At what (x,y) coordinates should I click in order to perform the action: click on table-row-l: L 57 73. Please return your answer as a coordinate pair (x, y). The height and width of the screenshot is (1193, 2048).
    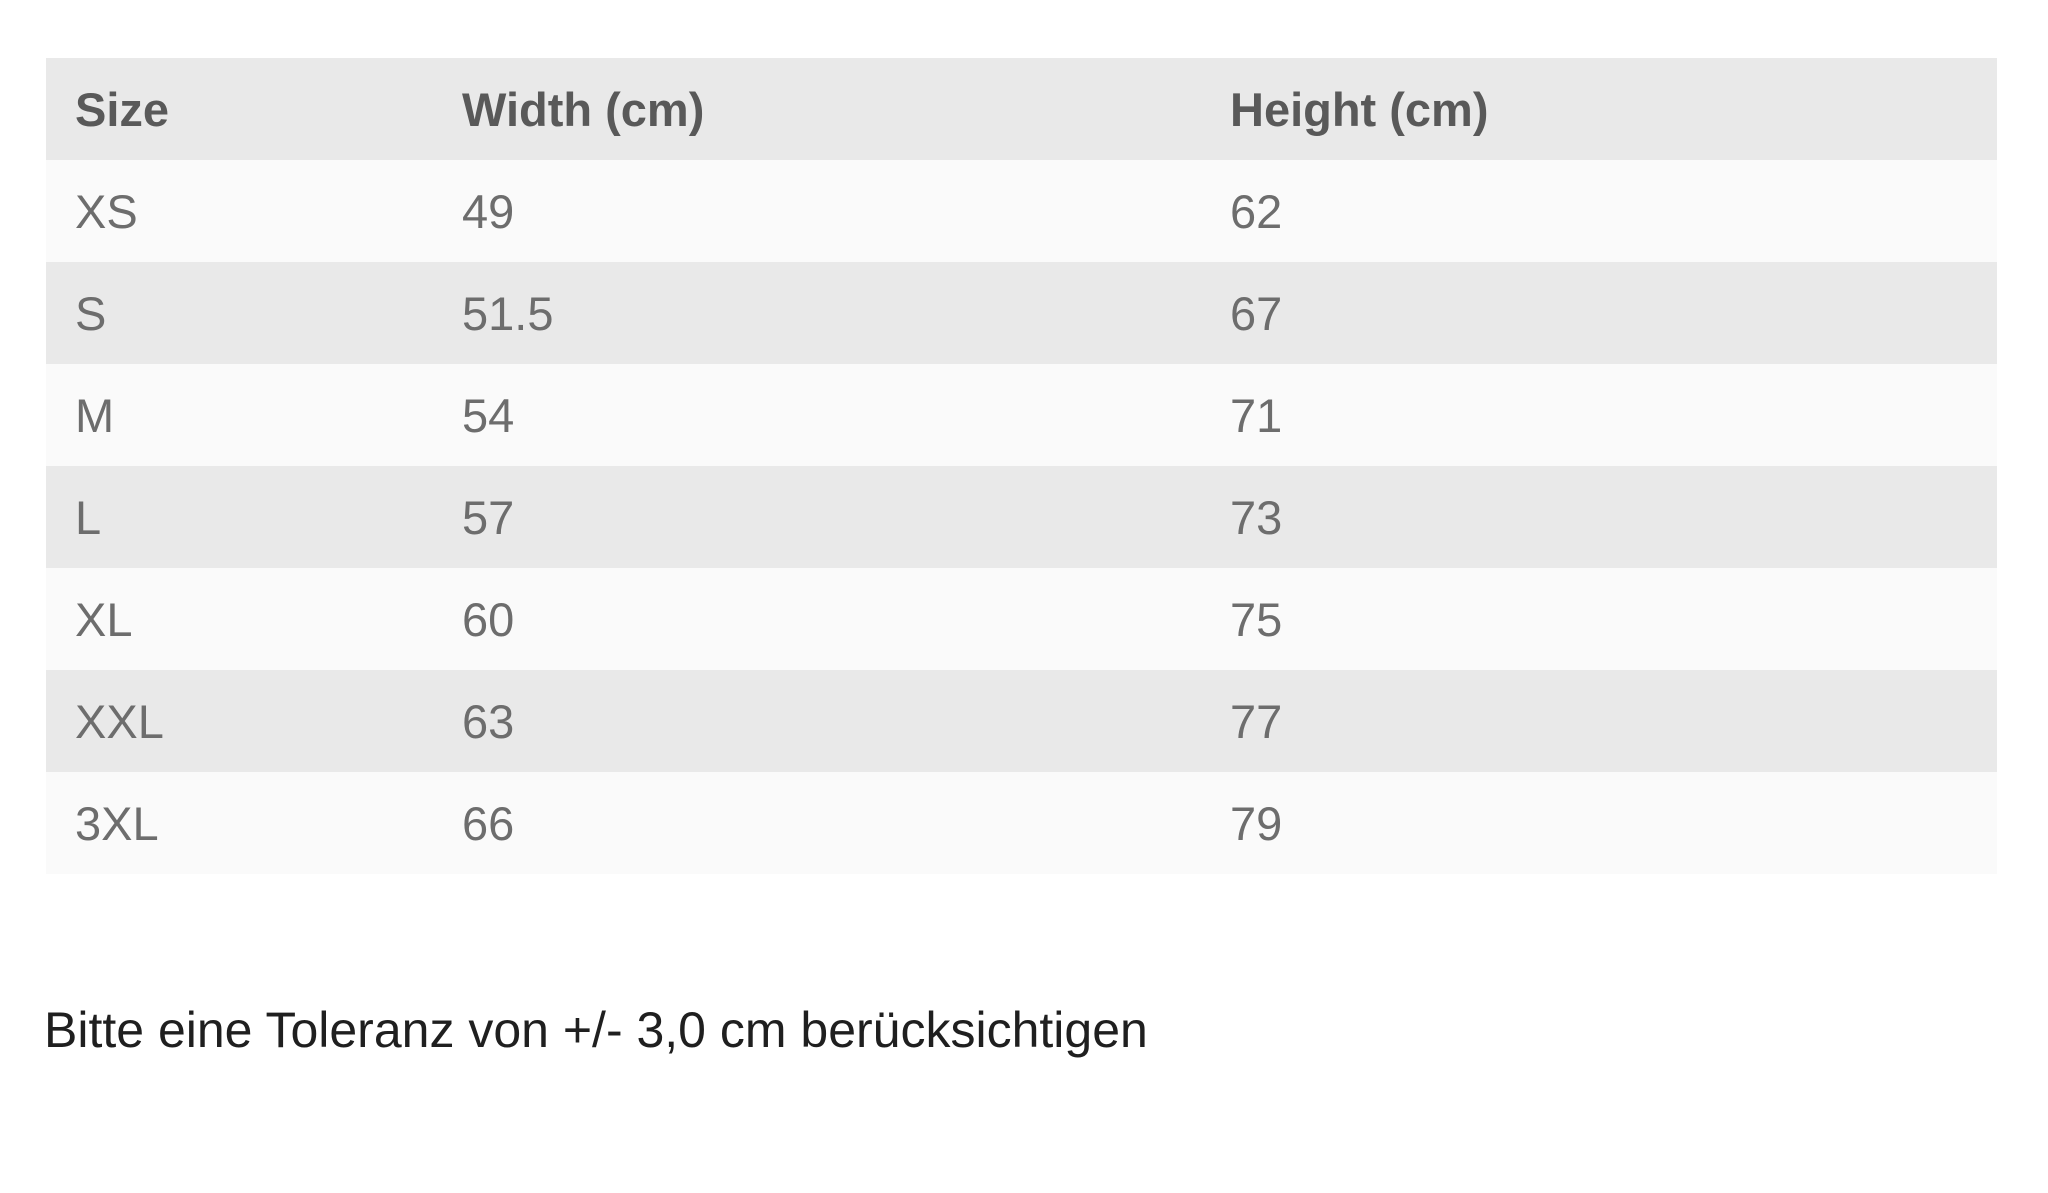
    Looking at the image, I should click on (1021, 517).